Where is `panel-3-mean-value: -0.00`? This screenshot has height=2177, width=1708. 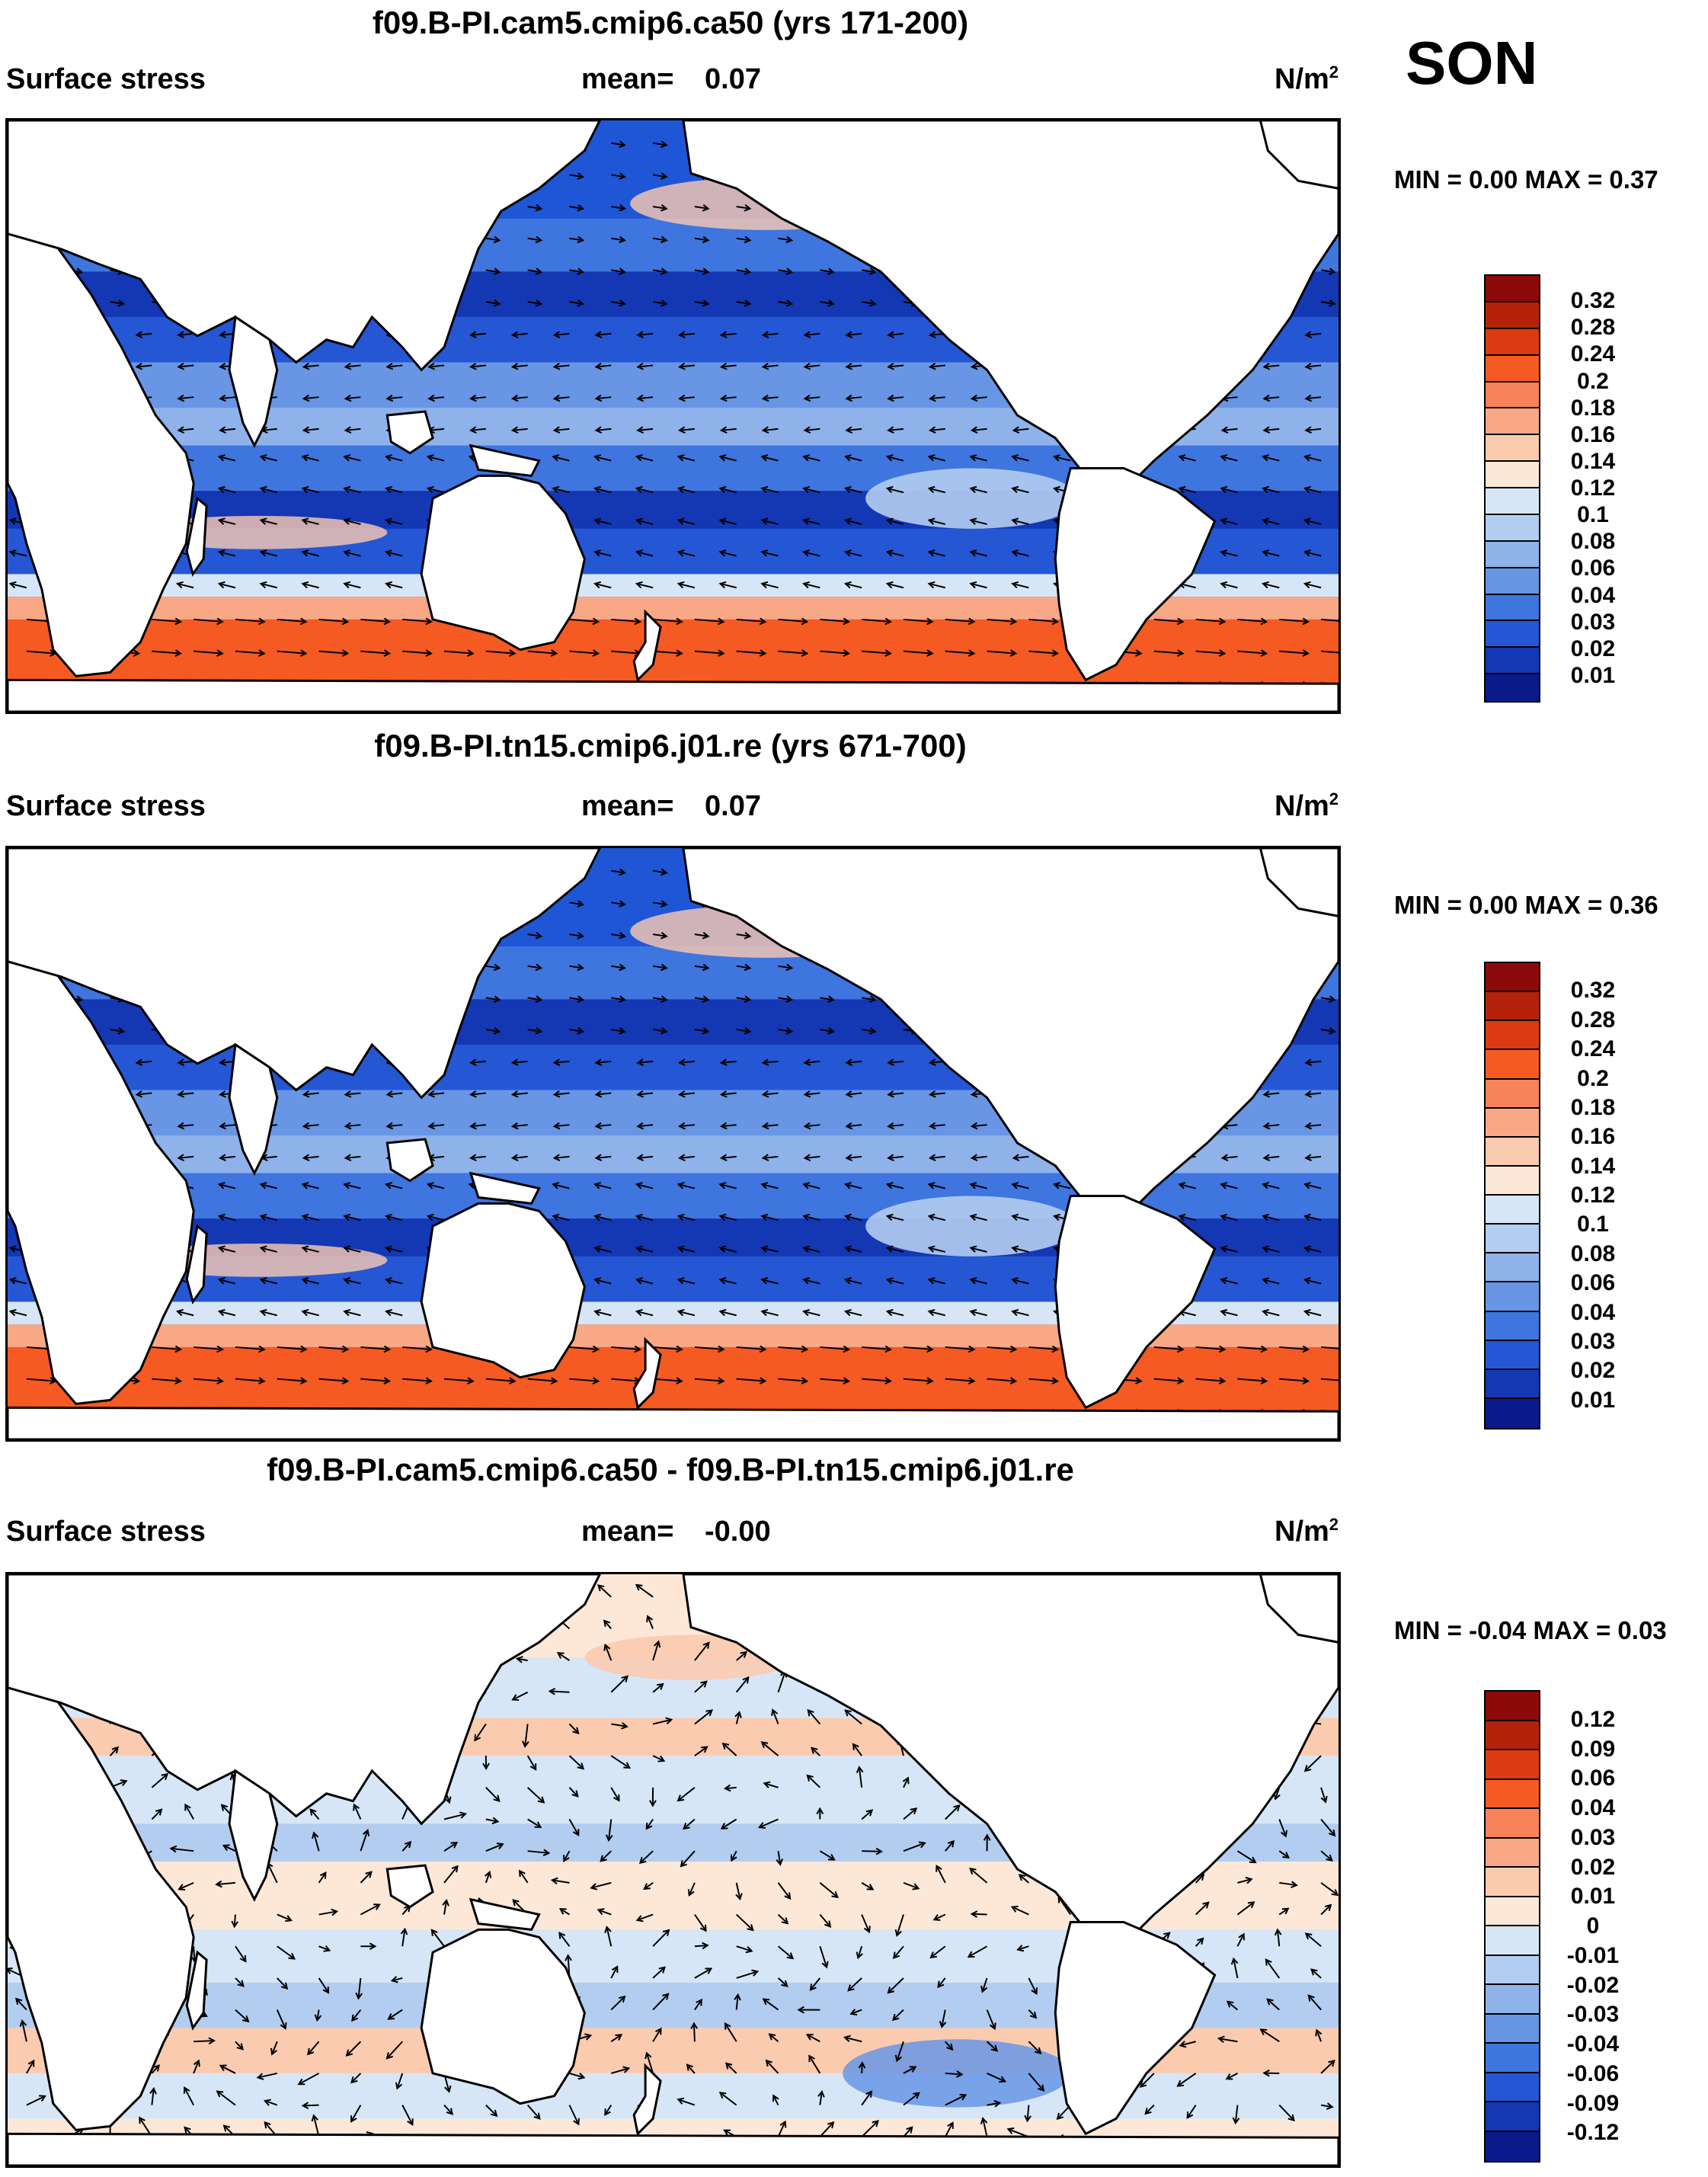
panel-3-mean-value: -0.00 is located at coordinates (738, 1532).